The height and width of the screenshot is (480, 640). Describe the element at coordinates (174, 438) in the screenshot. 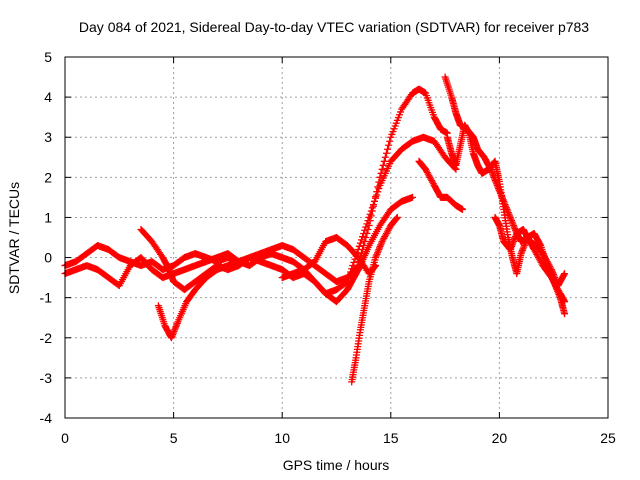

I see `x-tick-label: 5` at that location.